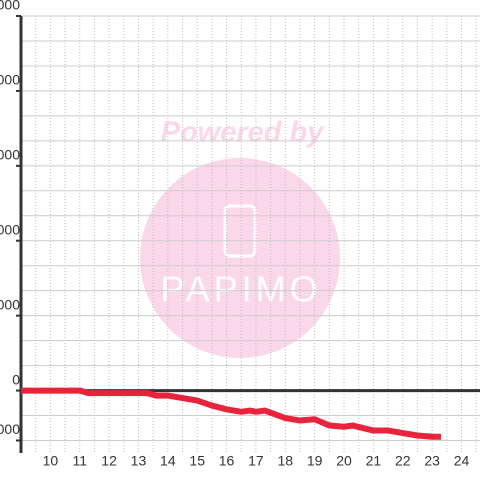 The width and height of the screenshot is (480, 480). What do you see at coordinates (10, 304) in the screenshot?
I see `y-tick-label: 30,000` at bounding box center [10, 304].